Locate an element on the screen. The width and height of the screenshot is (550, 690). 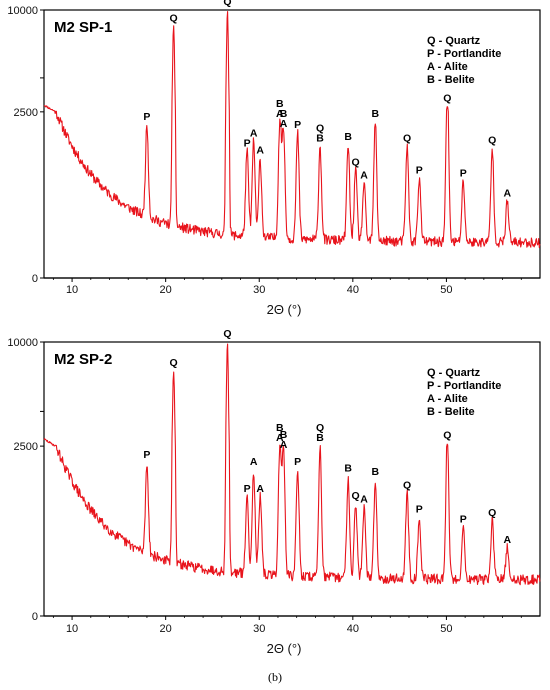
panel-title: M2 SP-1 is located at coordinates (83, 27).